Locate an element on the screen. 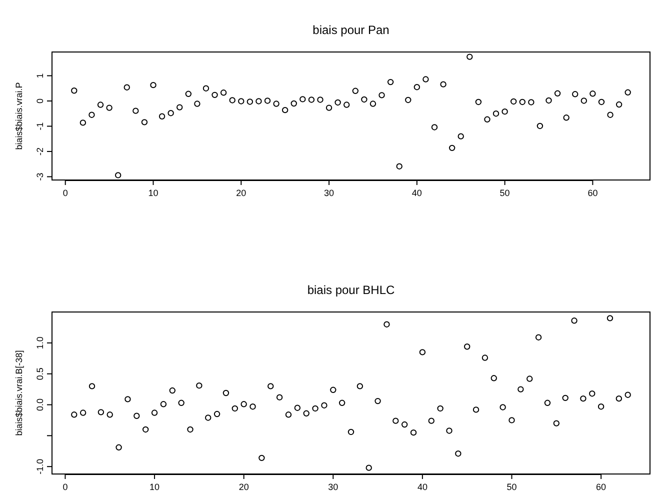 The width and height of the screenshot is (655, 495). y-tick-label: -1.0 is located at coordinates (40, 466).